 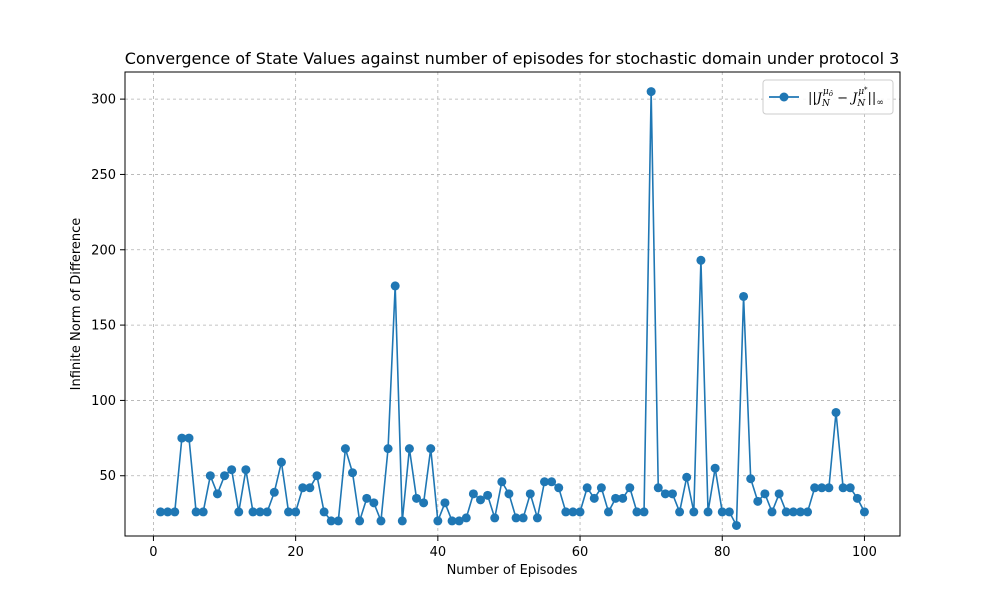 What do you see at coordinates (722, 552) in the screenshot?
I see `x-tick-label: 80` at bounding box center [722, 552].